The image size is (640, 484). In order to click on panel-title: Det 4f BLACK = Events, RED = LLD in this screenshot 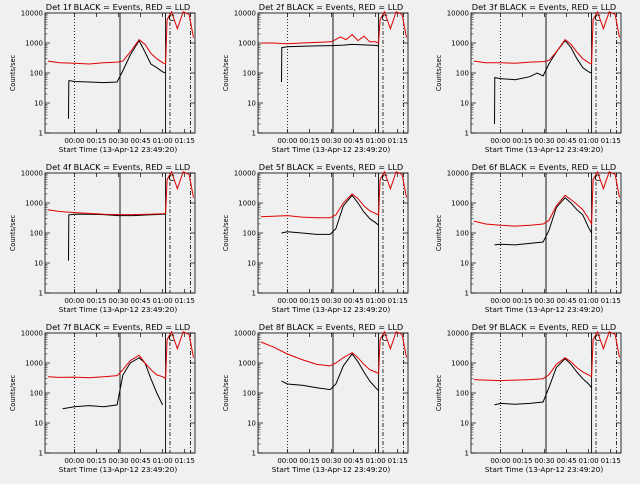, I will do `click(118, 167)`.